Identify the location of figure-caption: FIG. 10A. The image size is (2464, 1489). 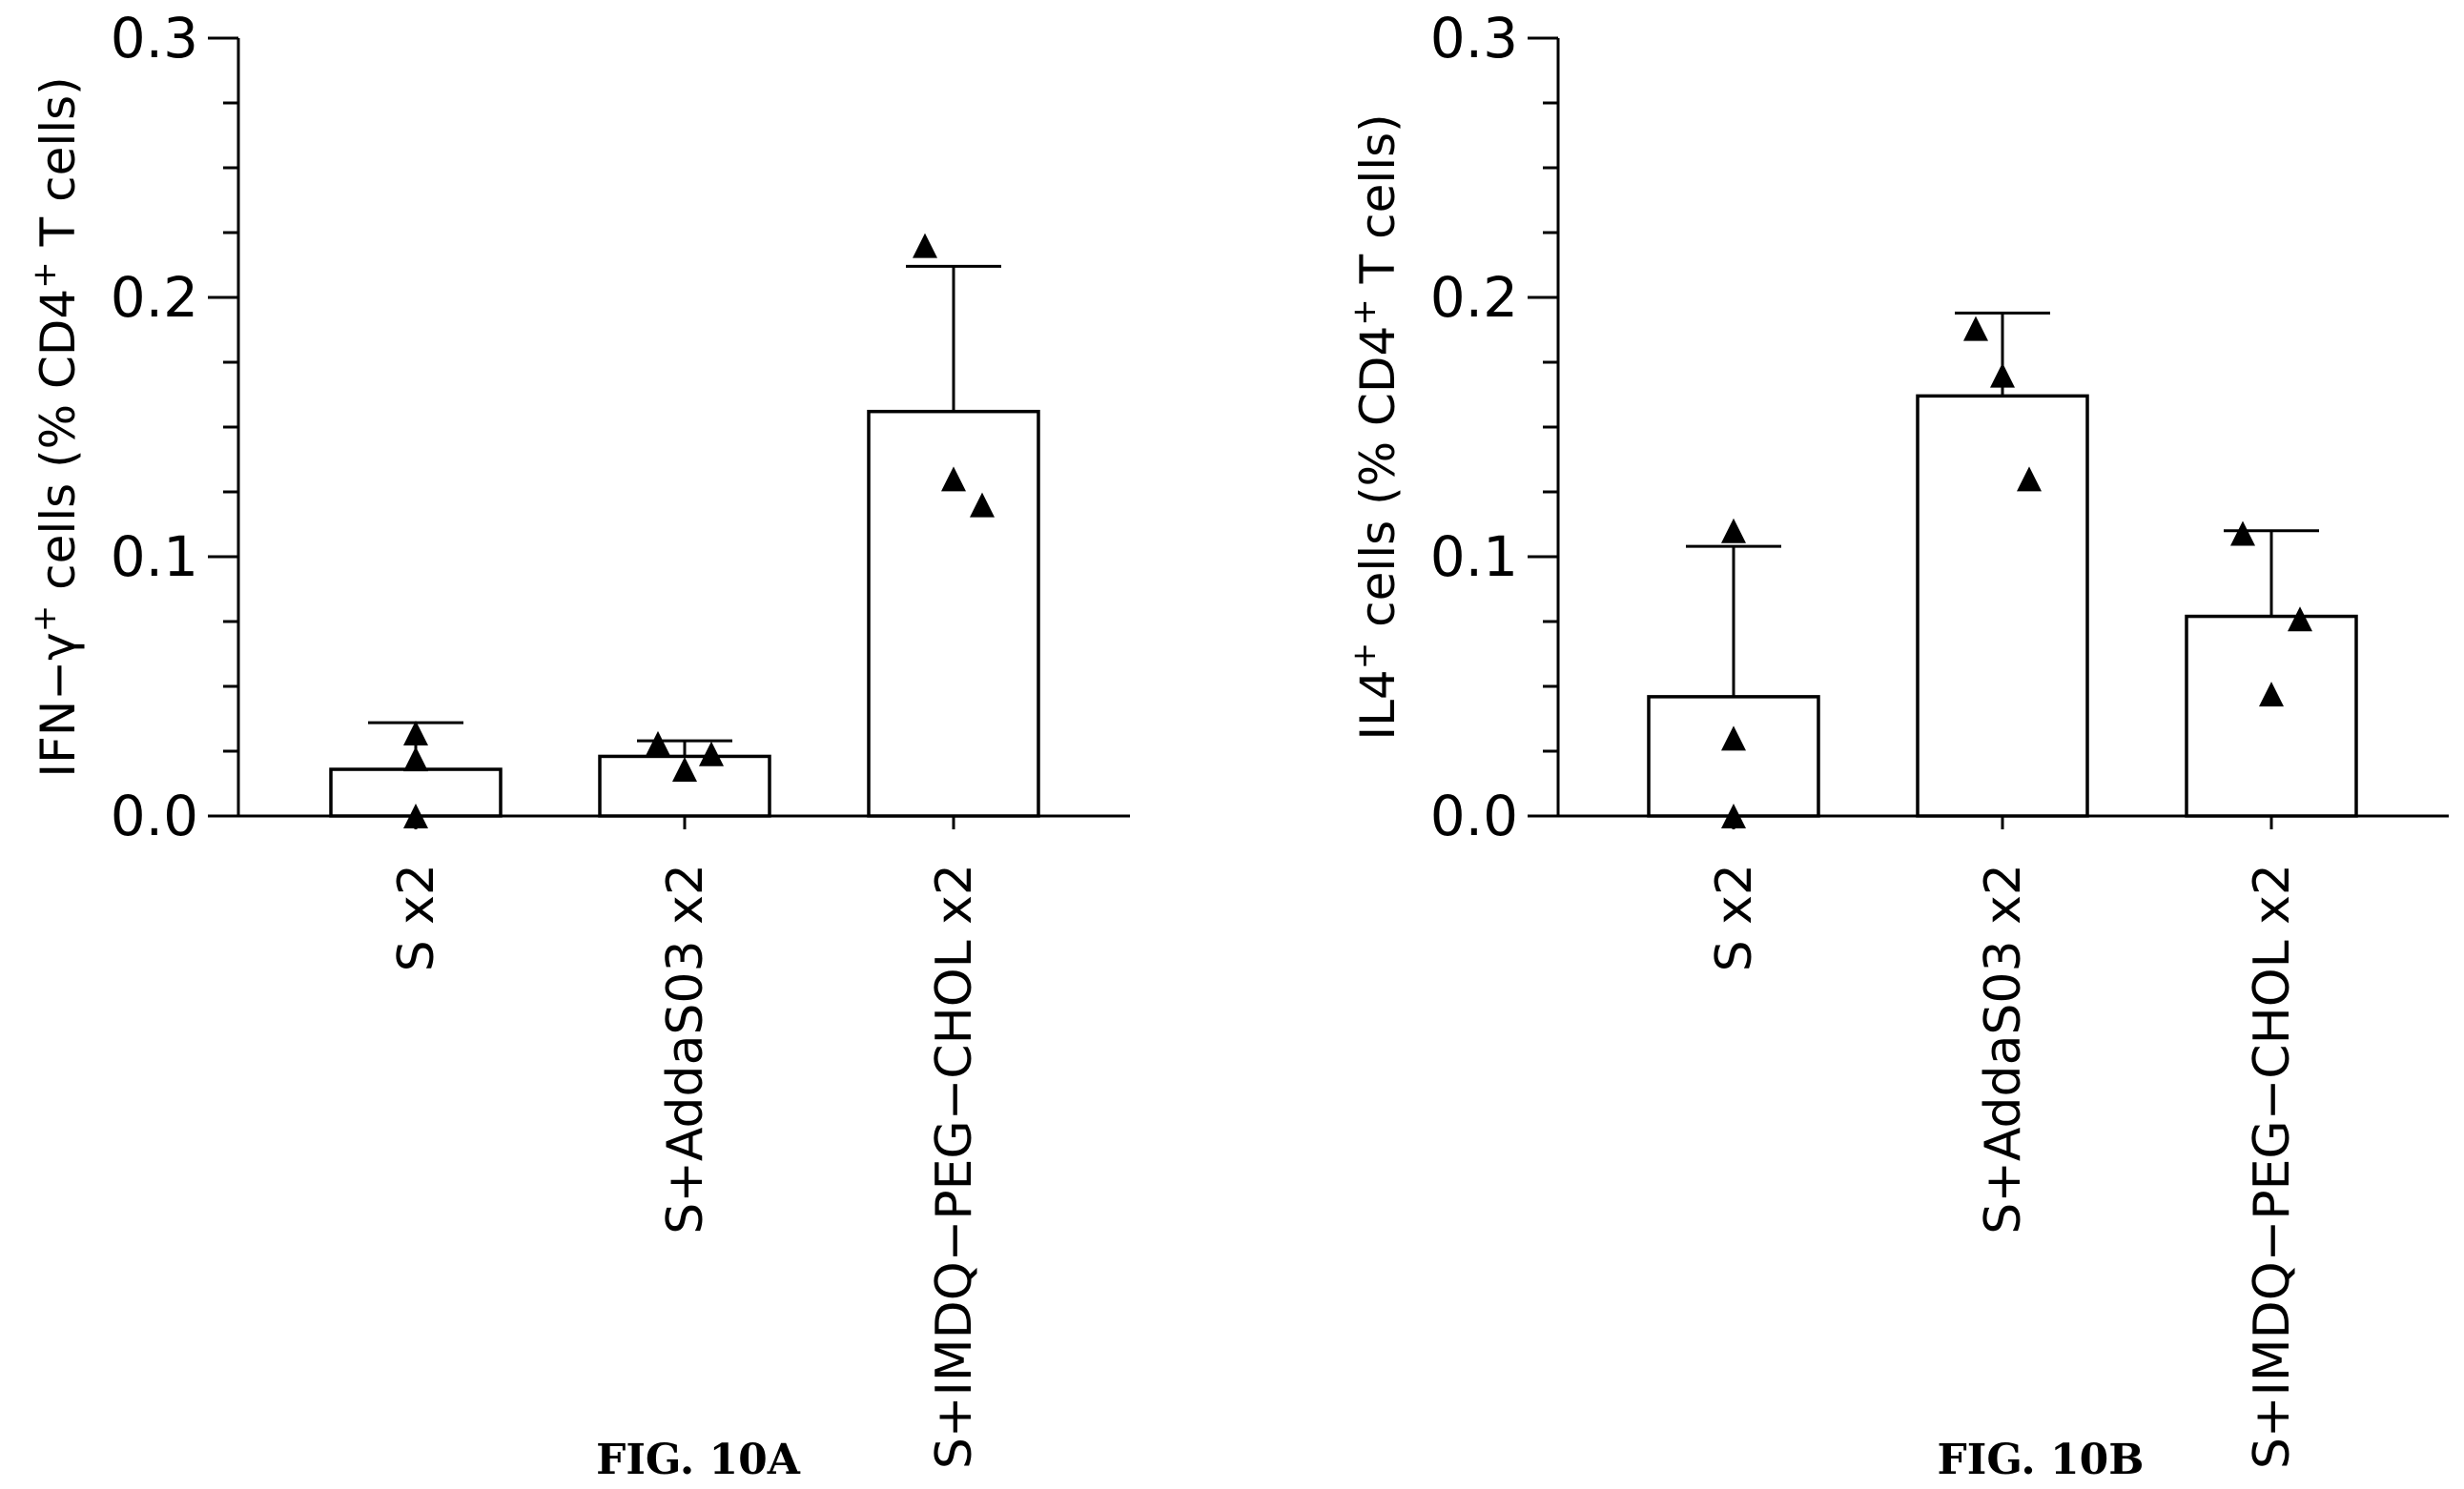
(698, 1460).